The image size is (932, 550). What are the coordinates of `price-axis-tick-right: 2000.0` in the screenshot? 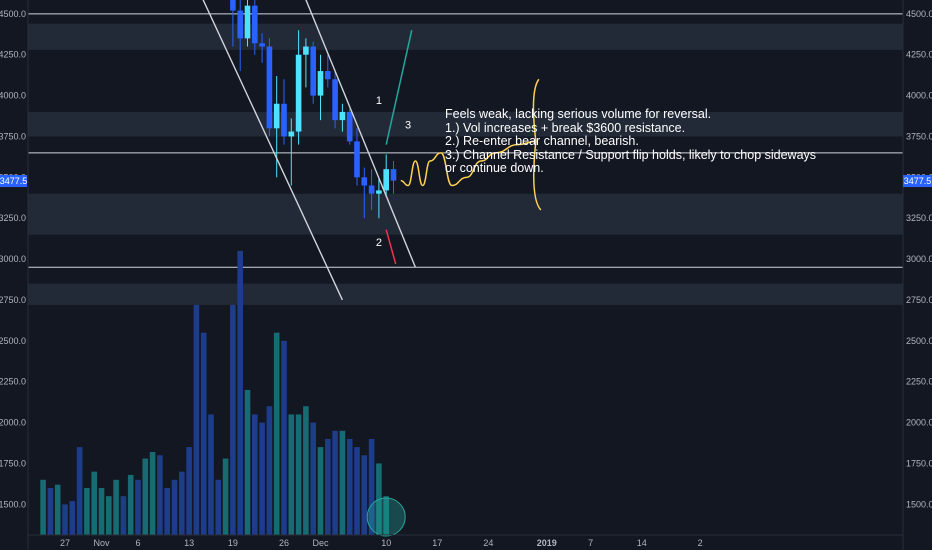 It's located at (919, 423).